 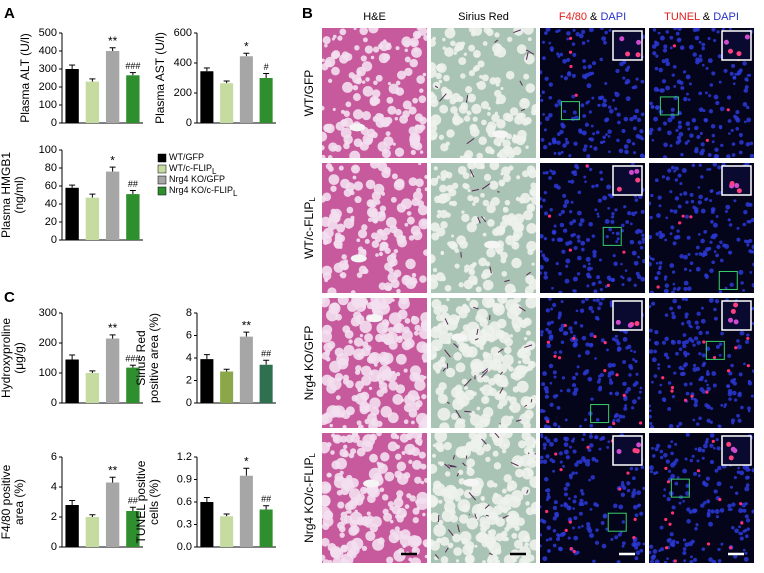 I want to click on bar, so click(x=266, y=529).